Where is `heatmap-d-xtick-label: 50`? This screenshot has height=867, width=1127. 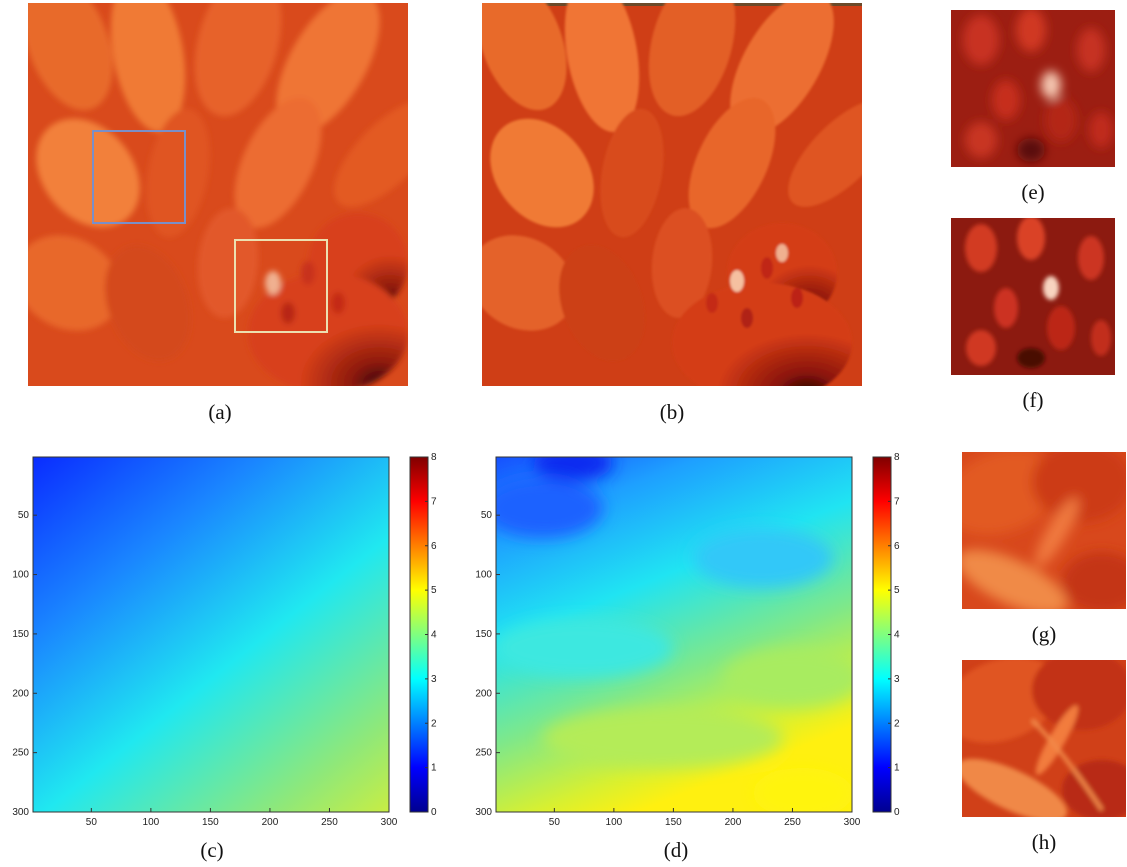 heatmap-d-xtick-label: 50 is located at coordinates (555, 822).